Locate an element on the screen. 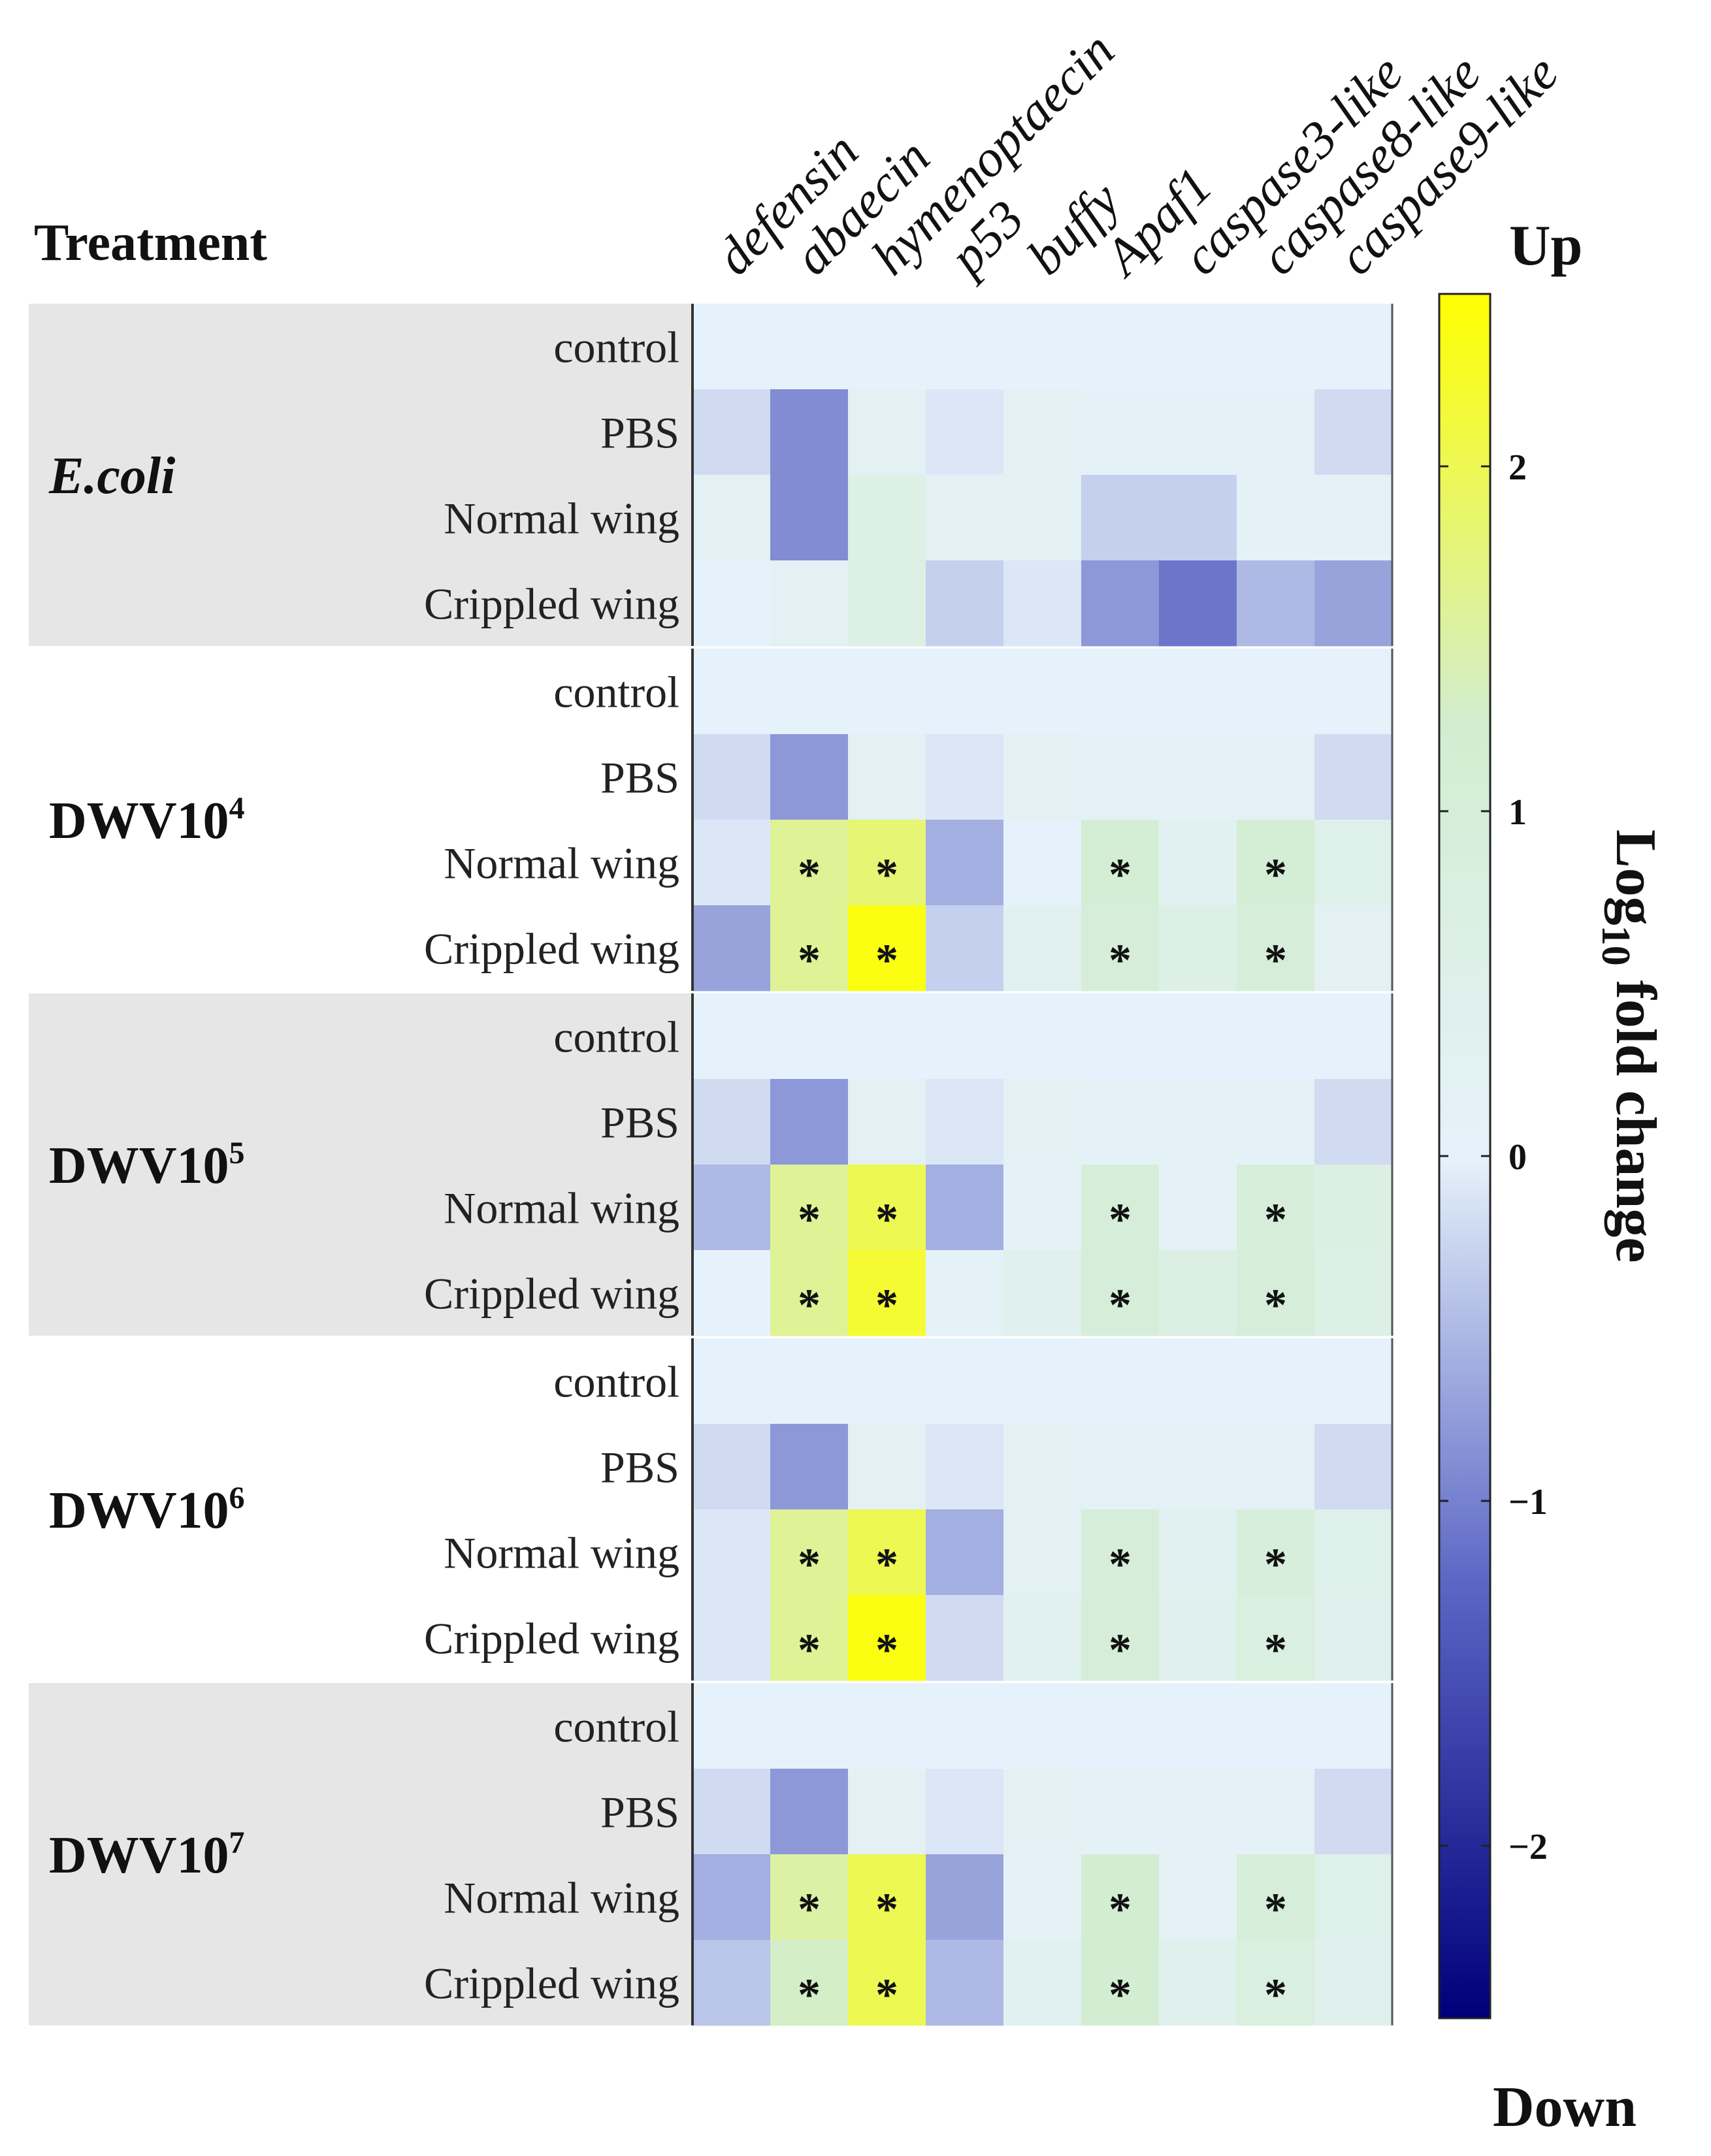 Image resolution: width=1711 pixels, height=2156 pixels. colorbar-title-rest: fold change is located at coordinates (1635, 1114).